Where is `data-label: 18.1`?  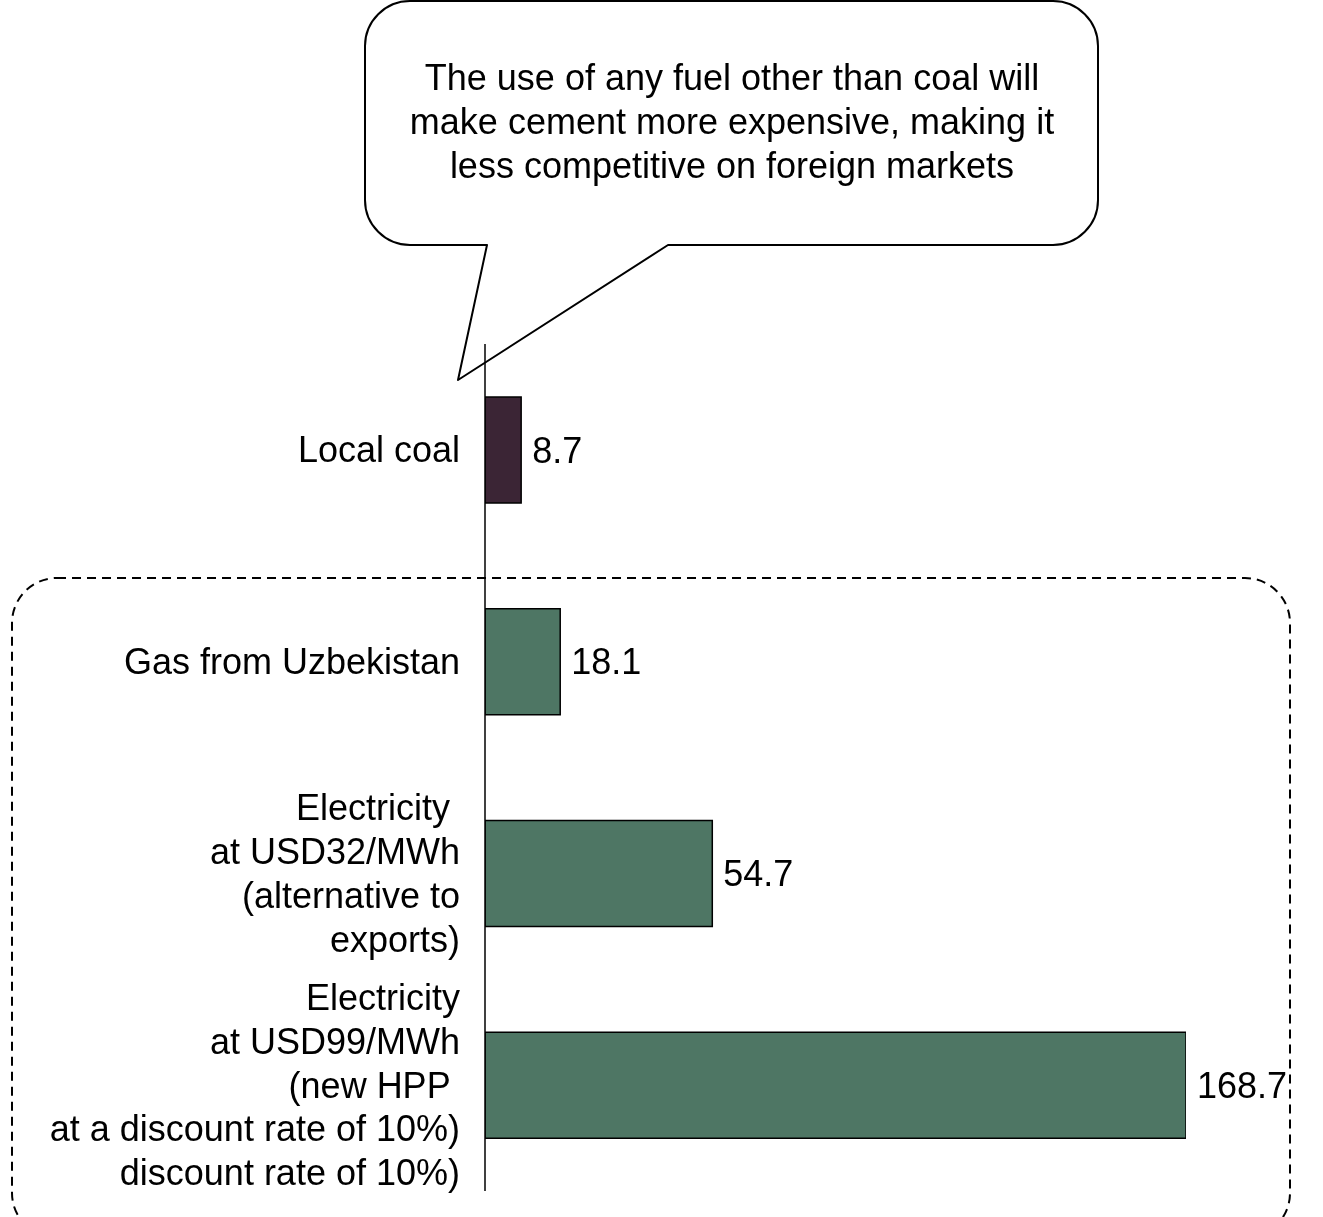
data-label: 18.1 is located at coordinates (606, 662).